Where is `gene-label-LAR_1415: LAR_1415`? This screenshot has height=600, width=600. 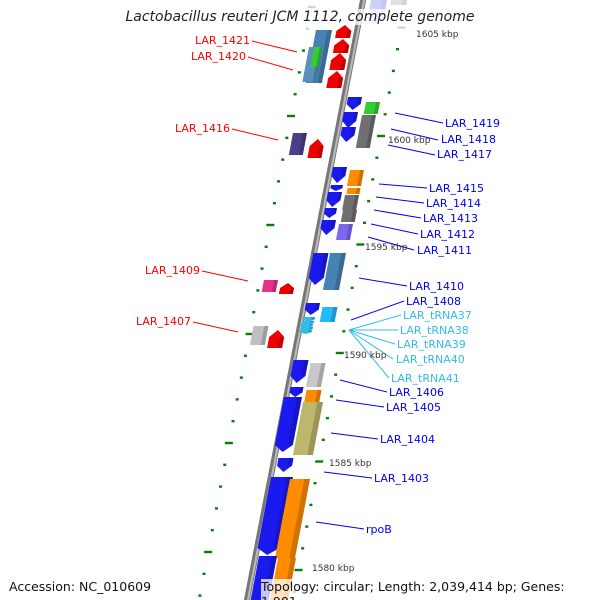 gene-label-LAR_1415: LAR_1415 is located at coordinates (456, 188).